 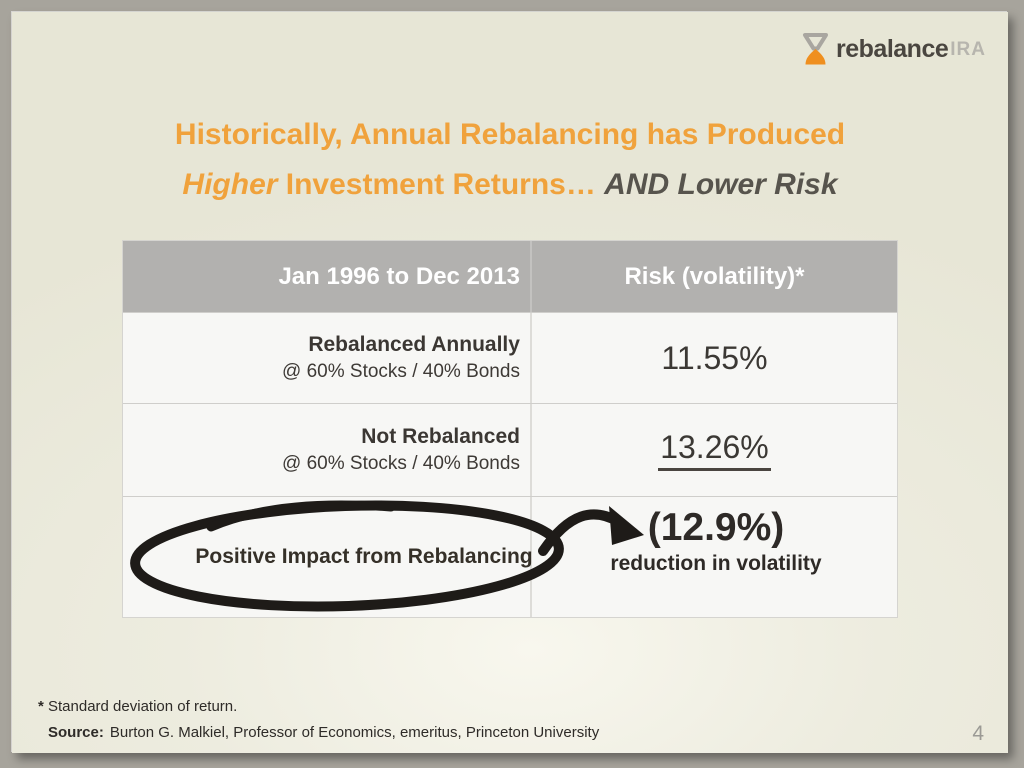 What do you see at coordinates (816, 49) in the screenshot?
I see `hourglass-icon` at bounding box center [816, 49].